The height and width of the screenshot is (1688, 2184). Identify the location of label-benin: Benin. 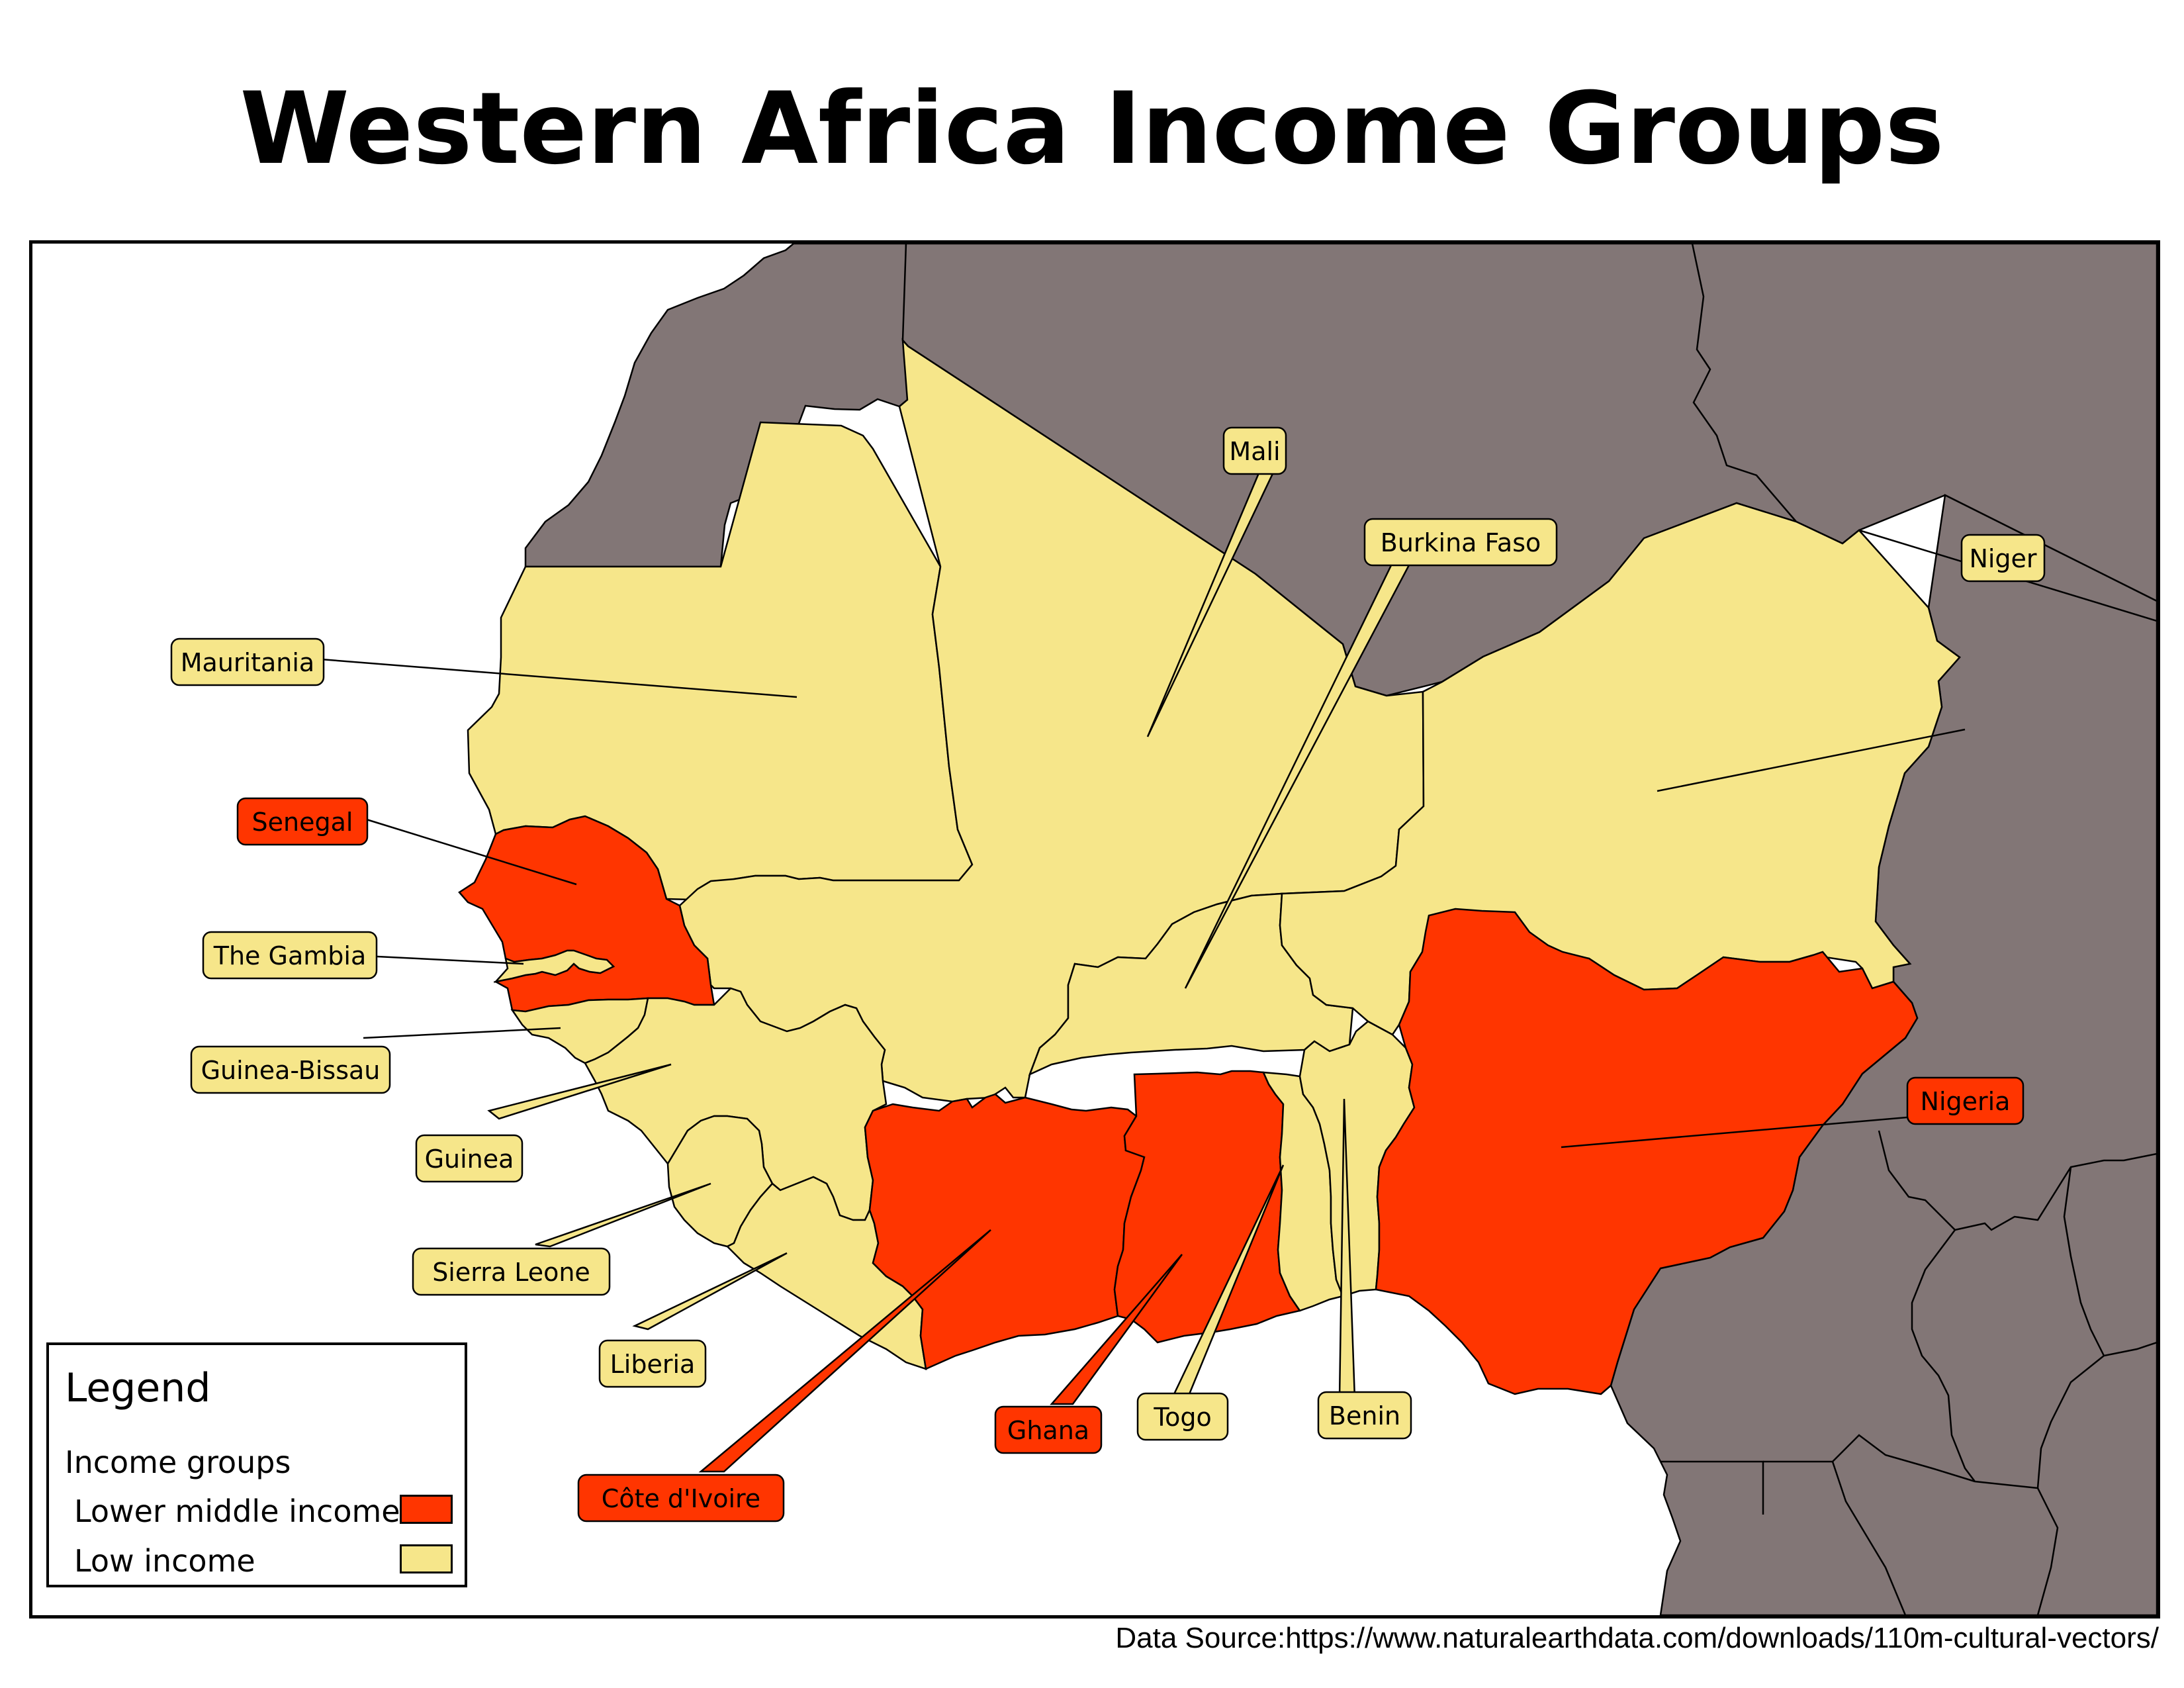
(1365, 1415).